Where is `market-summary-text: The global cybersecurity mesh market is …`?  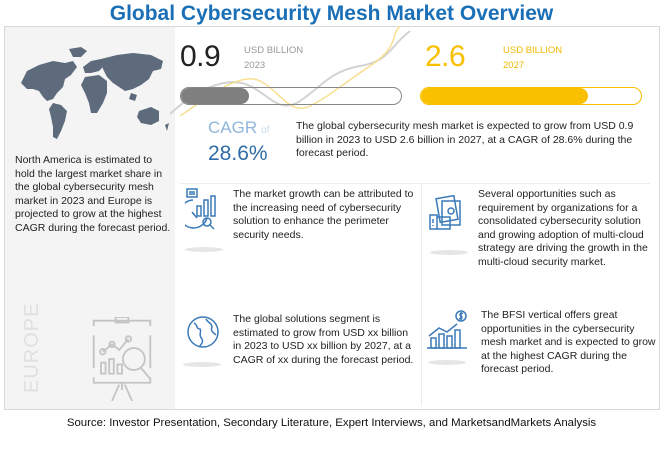 market-summary-text: The global cybersecurity mesh market is … is located at coordinates (465, 139).